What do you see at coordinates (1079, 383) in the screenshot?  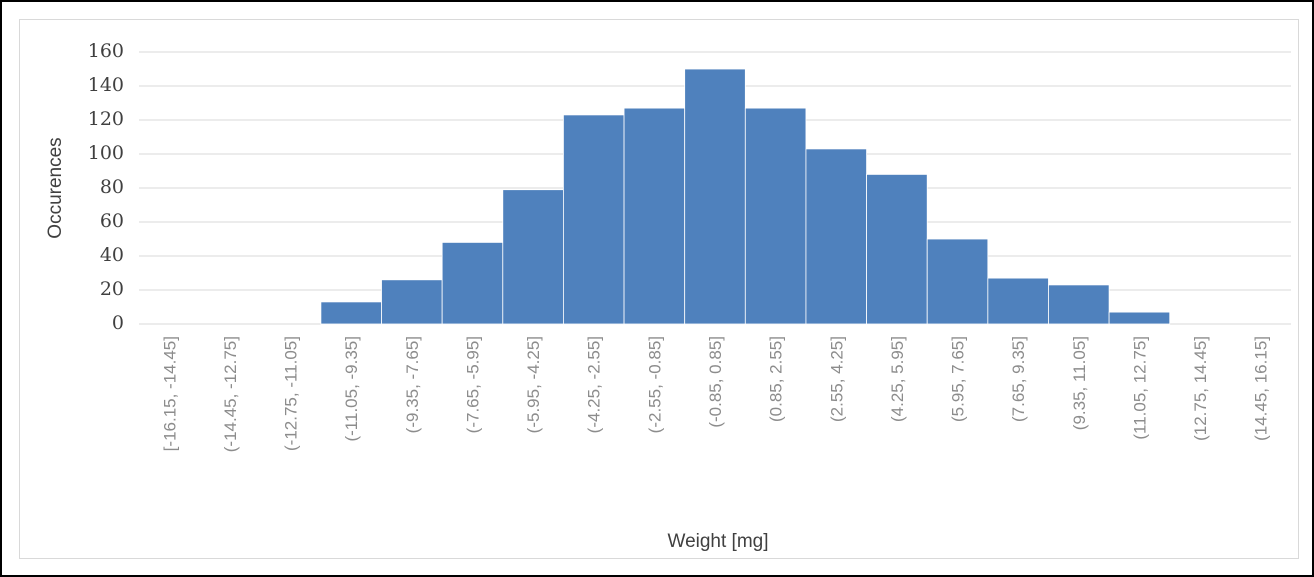 I see `x-tick-label: (9.35, 11.05]` at bounding box center [1079, 383].